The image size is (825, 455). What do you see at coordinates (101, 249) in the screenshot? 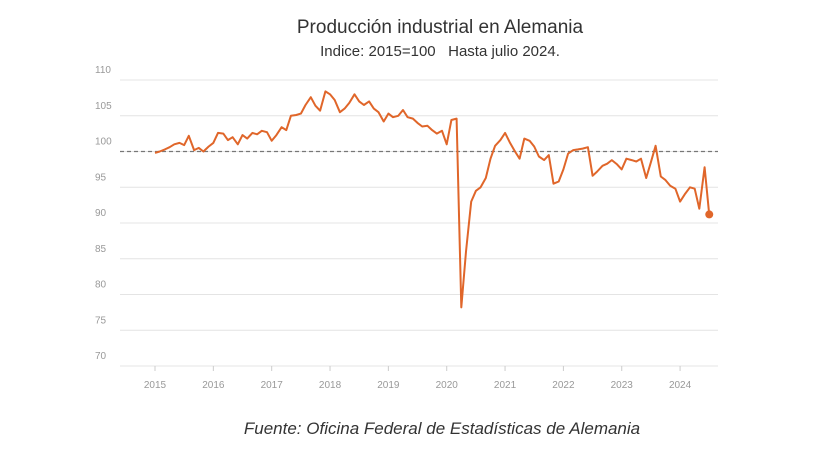
I see `y-tick-label: 85` at bounding box center [101, 249].